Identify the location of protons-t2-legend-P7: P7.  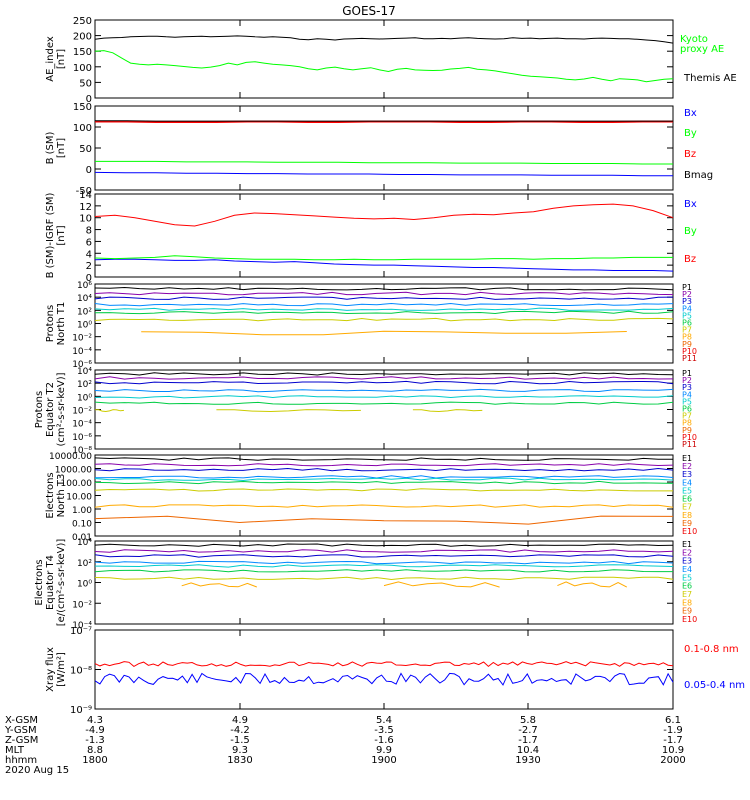
(687, 416).